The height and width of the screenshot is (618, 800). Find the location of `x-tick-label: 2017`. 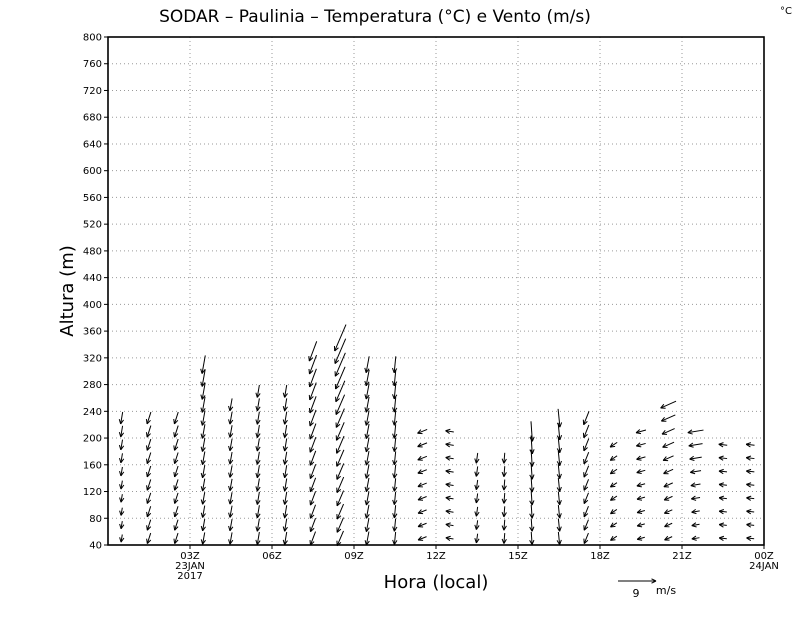

x-tick-label: 2017 is located at coordinates (189, 576).